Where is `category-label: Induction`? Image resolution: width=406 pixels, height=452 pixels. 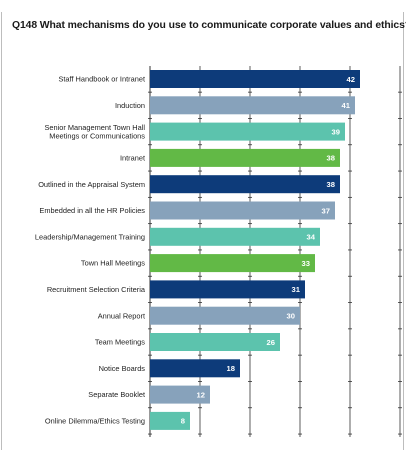
category-label: Induction is located at coordinates (130, 105).